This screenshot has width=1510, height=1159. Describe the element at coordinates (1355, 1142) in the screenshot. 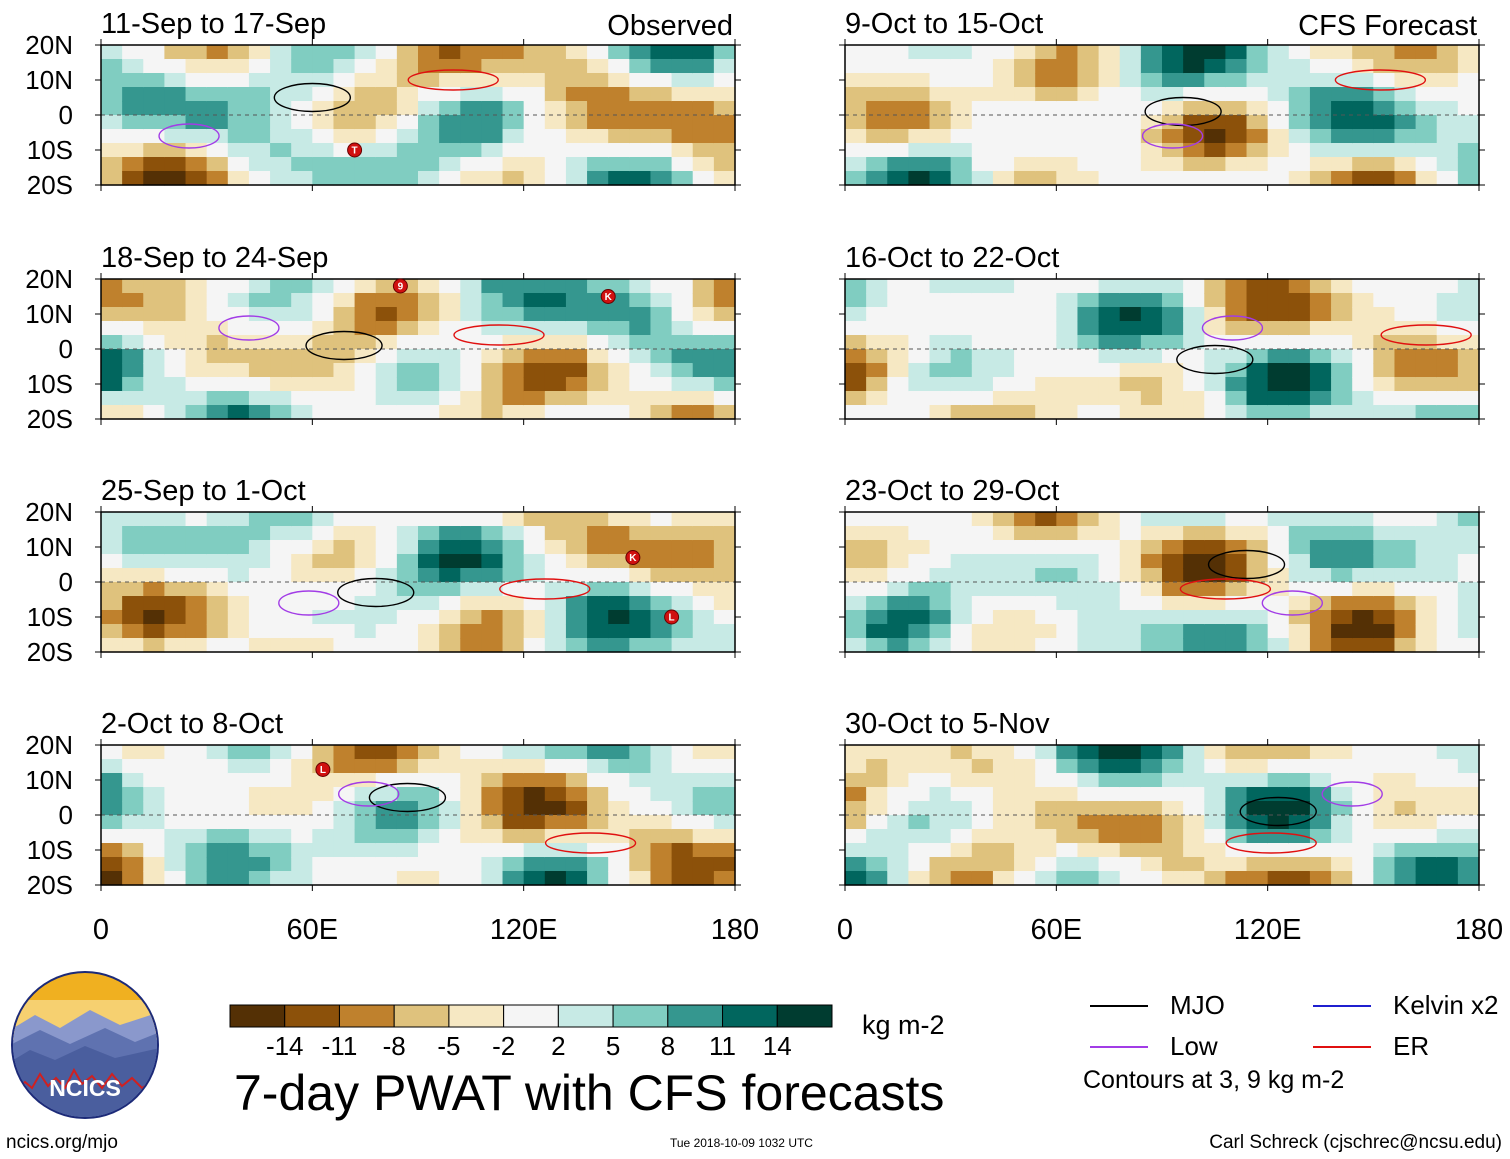

I see `footer-author: Carl Schreck (cjschrec@ncsu.edu)` at that location.